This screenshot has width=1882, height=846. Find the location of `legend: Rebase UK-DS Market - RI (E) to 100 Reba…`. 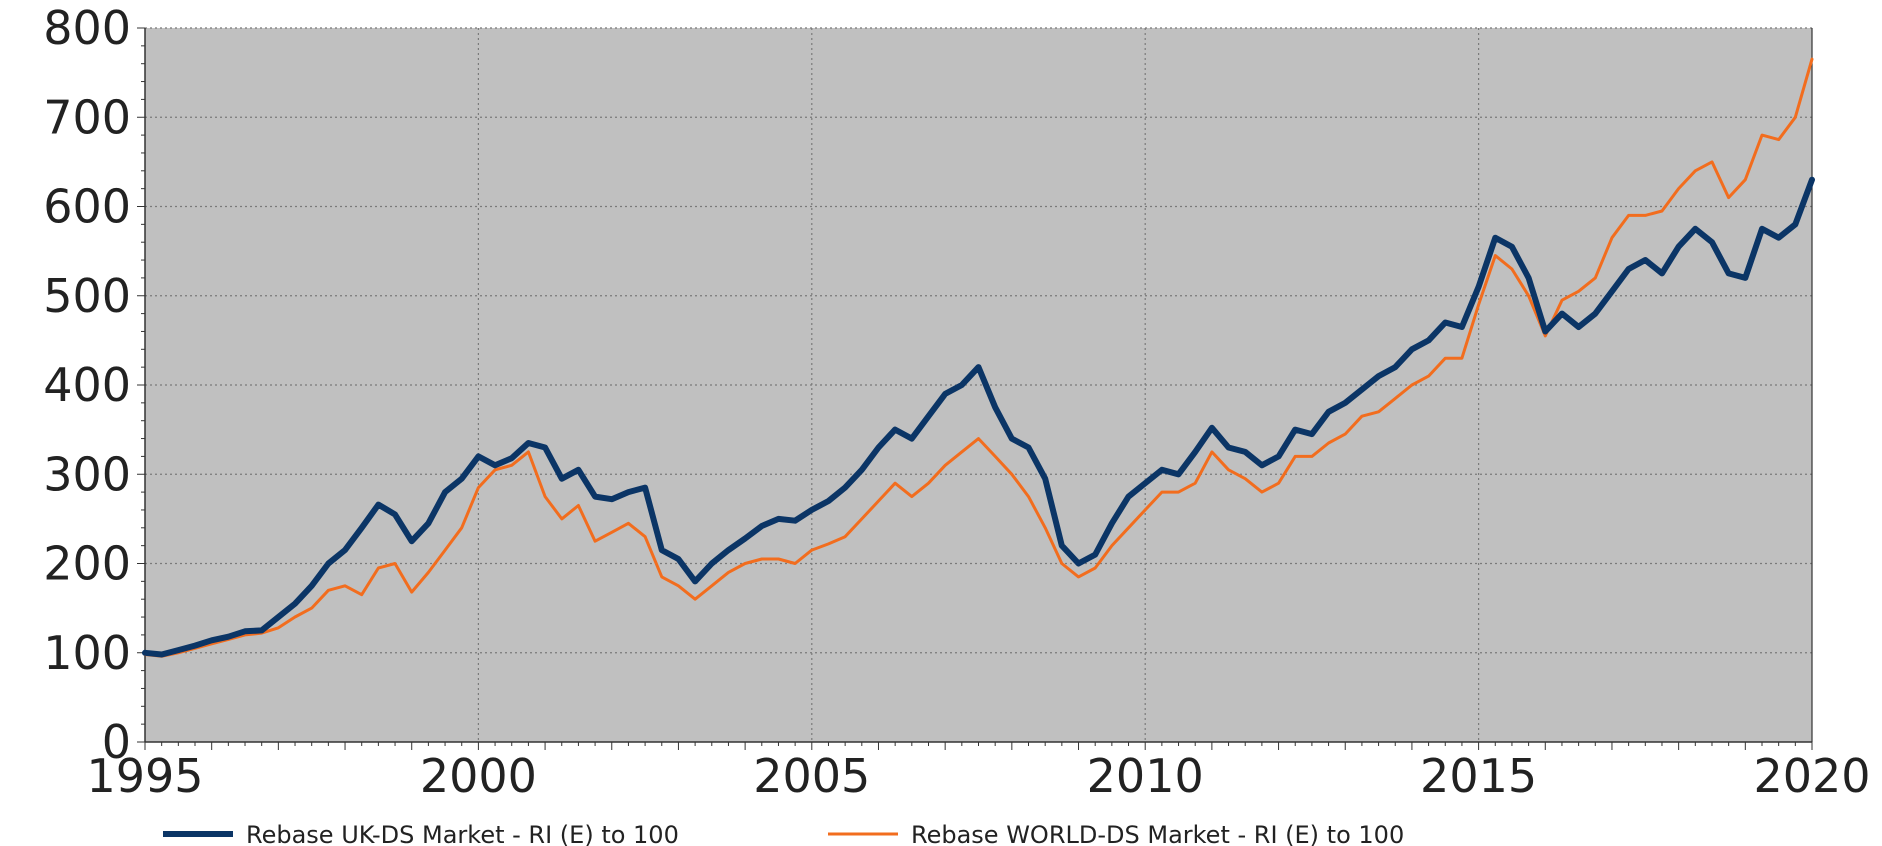

legend: Rebase UK-DS Market - RI (E) to 100 Reba… is located at coordinates (783, 833).